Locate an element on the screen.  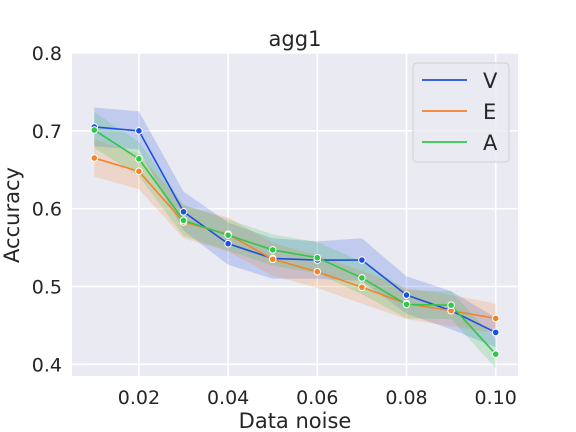
x-tick-label: 0.06 is located at coordinates (317, 398).